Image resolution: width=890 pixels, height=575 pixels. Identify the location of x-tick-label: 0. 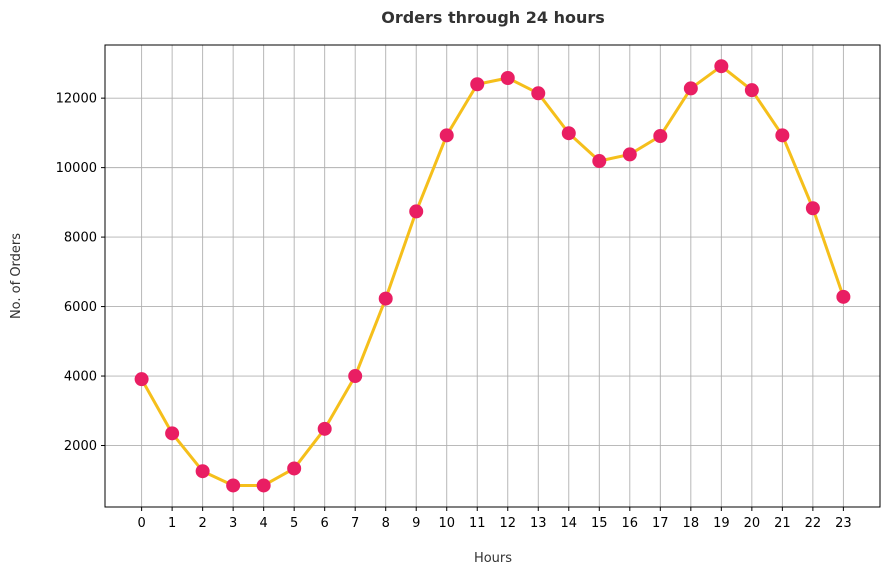
(141, 523).